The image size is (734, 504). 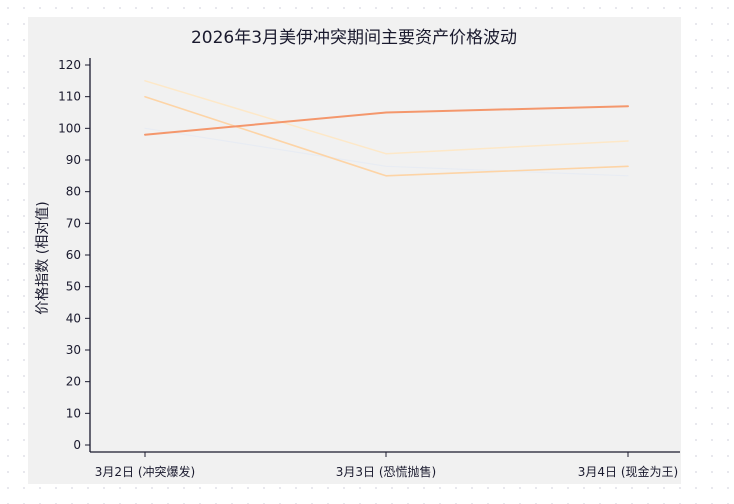 I want to click on y-tick-label: 20, so click(x=73, y=382).